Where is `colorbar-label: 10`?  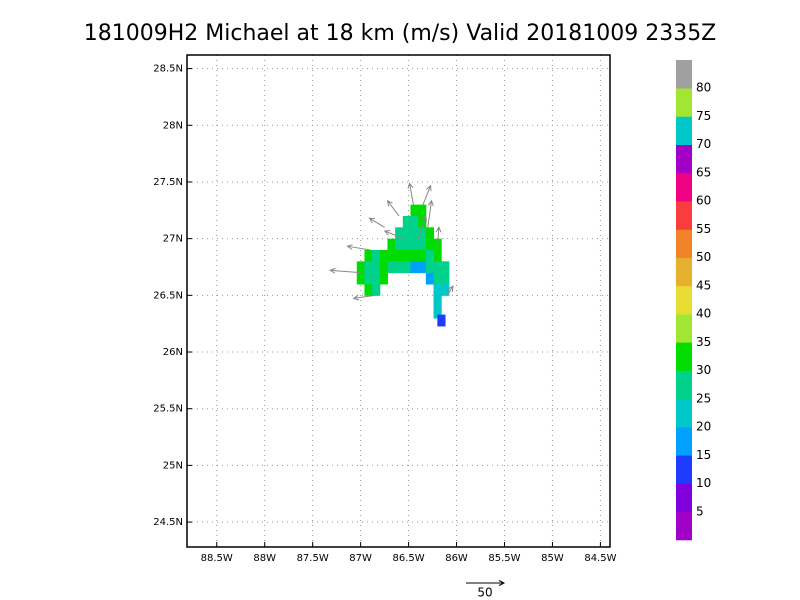
colorbar-label: 10 is located at coordinates (703, 483).